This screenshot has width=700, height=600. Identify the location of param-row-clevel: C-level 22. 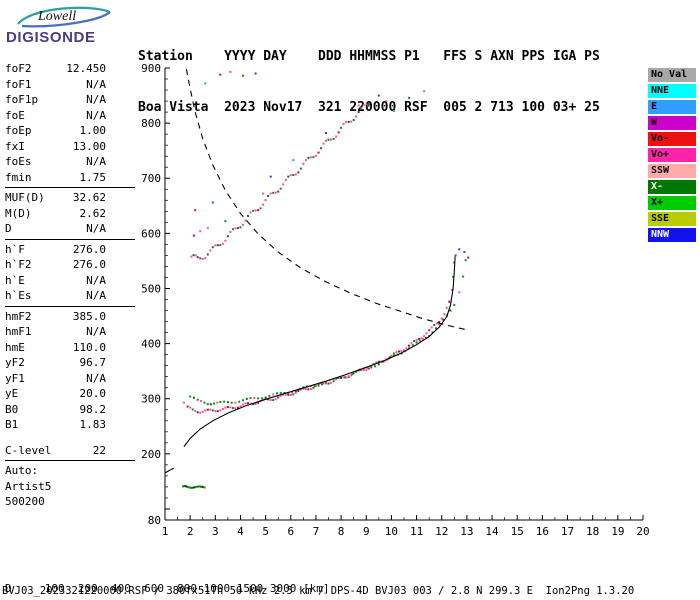
(55, 450).